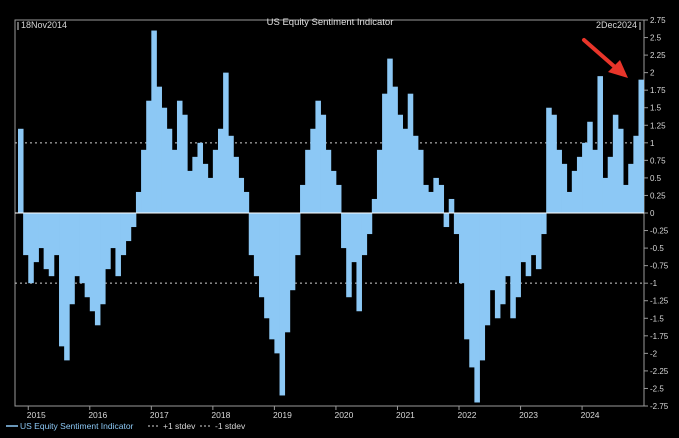 This screenshot has width=679, height=438. Describe the element at coordinates (467, 415) in the screenshot. I see `x-tick-label: 2022` at that location.